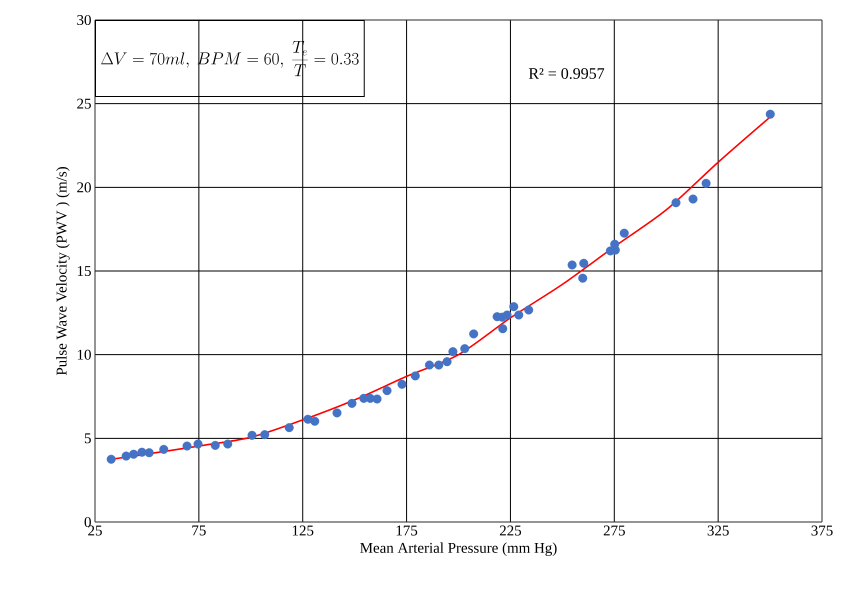 The height and width of the screenshot is (604, 846). Describe the element at coordinates (84, 103) in the screenshot. I see `y-tick-label: 25` at that location.